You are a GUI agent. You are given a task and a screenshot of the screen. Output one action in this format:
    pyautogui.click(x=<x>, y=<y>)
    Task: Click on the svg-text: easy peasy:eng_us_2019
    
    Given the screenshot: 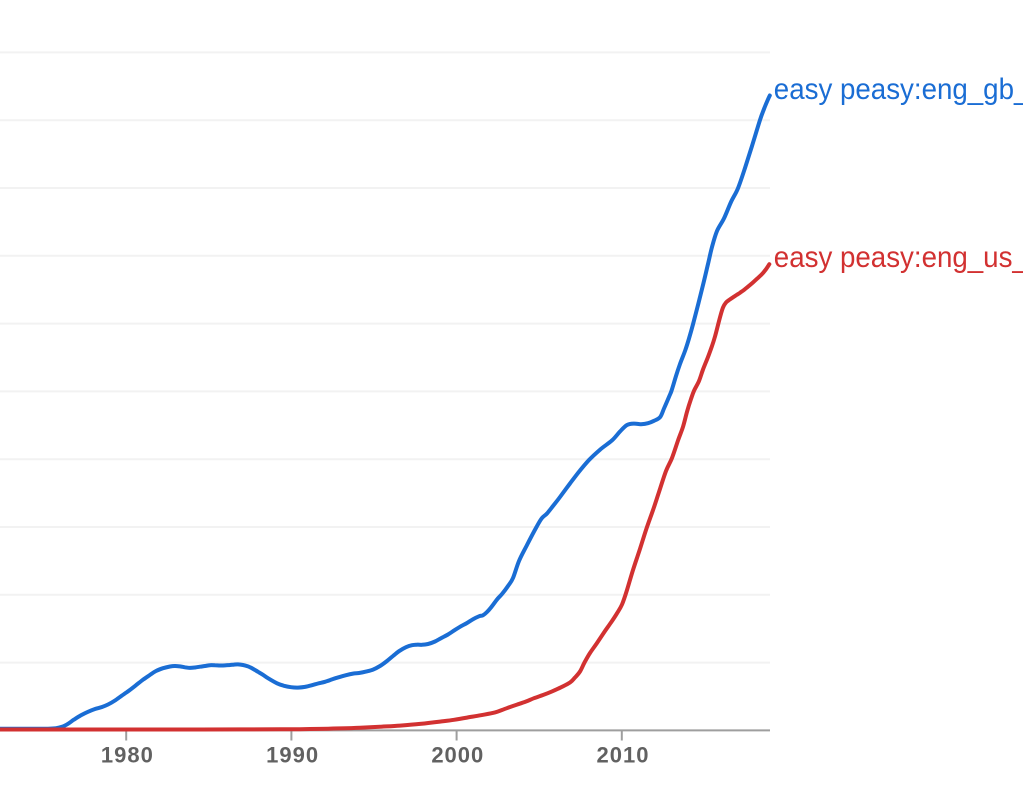 What is the action you would take?
    pyautogui.click(x=898, y=257)
    